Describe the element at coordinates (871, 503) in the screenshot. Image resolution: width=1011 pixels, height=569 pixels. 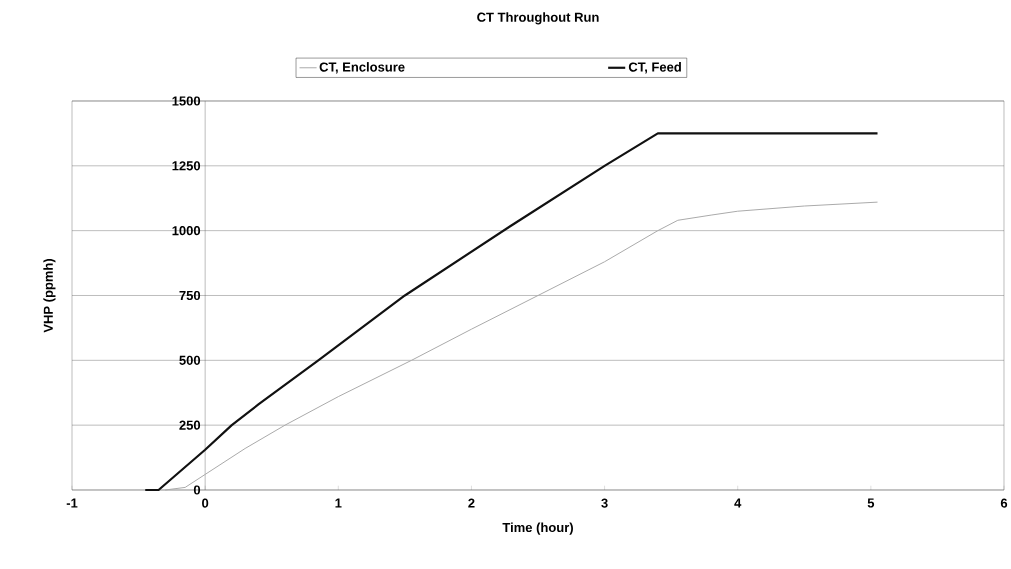
I see `x-tick-label: 5` at that location.